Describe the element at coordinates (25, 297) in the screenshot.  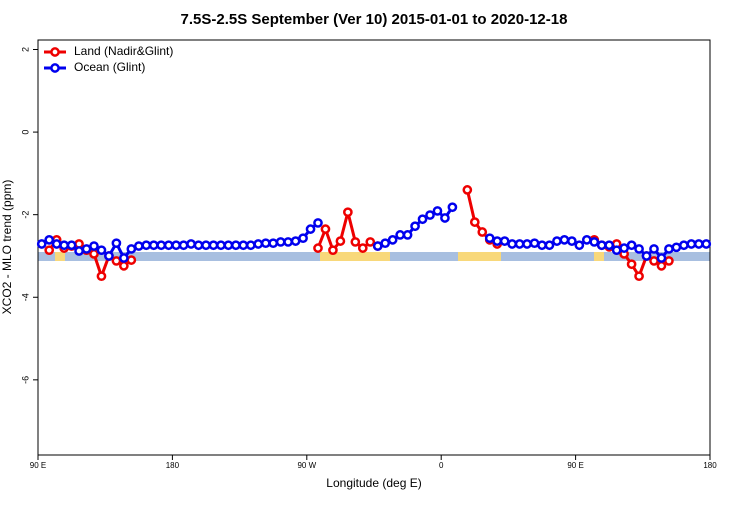
I see `y-tick-label: -4` at that location.